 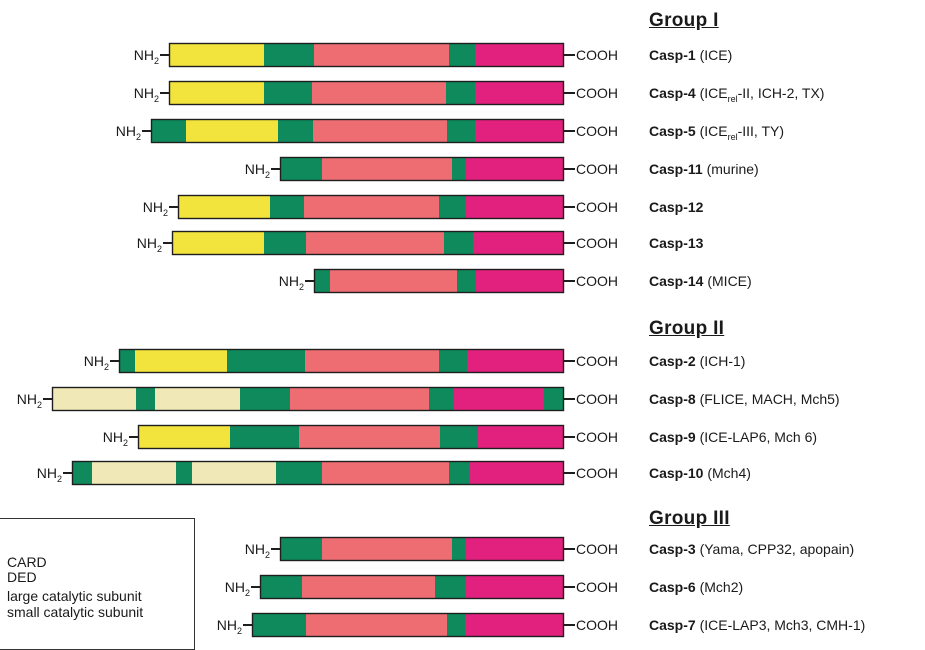 I want to click on g1-row-4-caspase-label: Casp-11 (murine), so click(x=704, y=169).